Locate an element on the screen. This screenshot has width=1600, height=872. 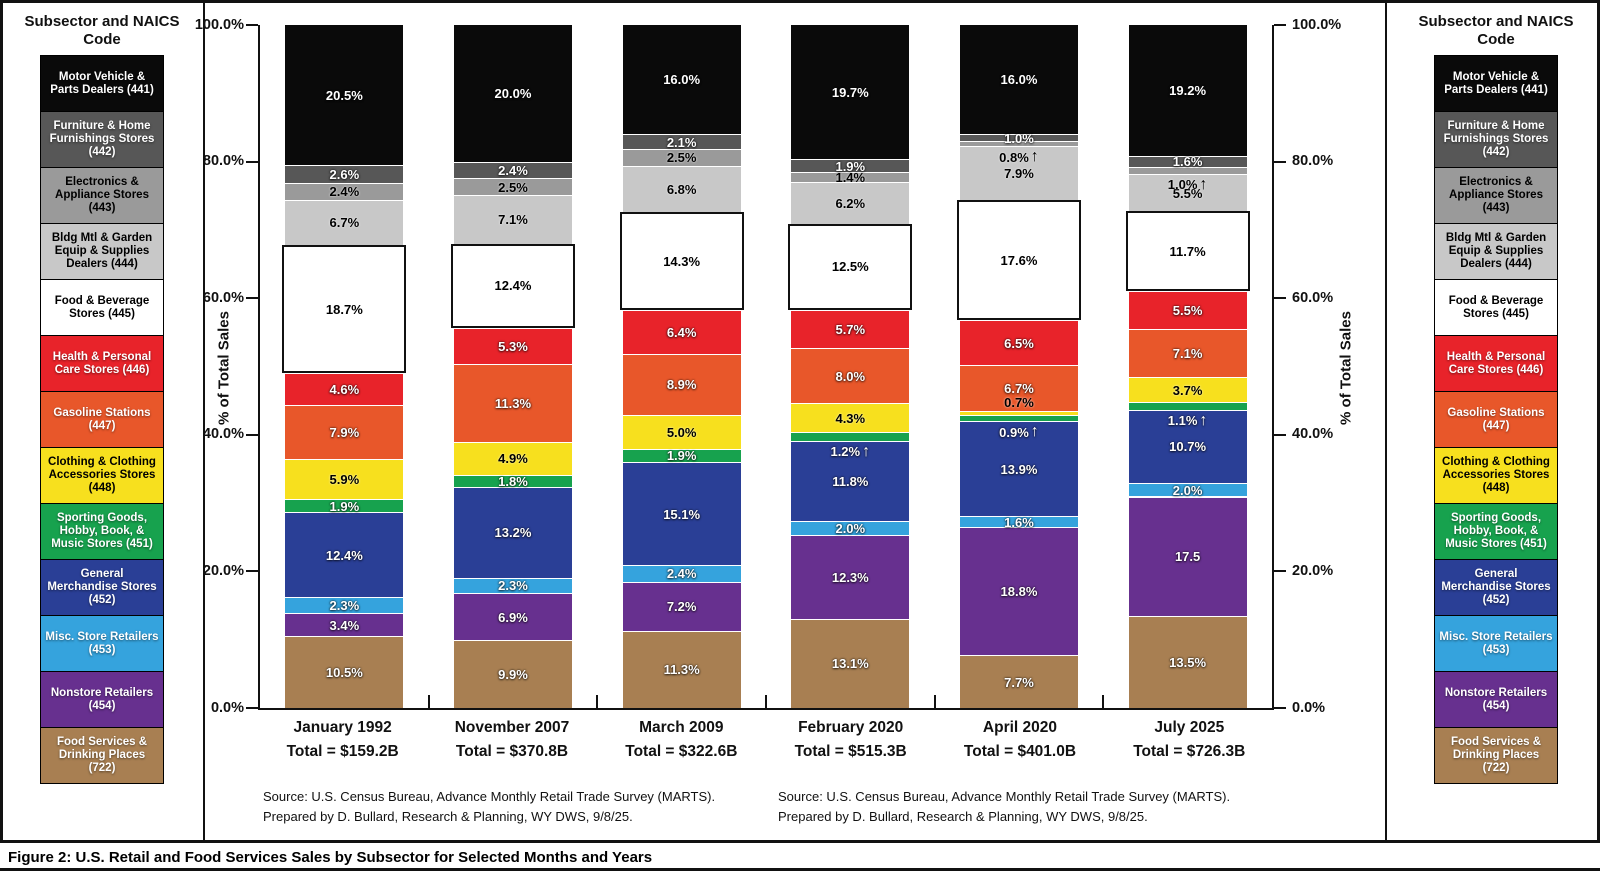
segment-label: 5.3% is located at coordinates (513, 347).